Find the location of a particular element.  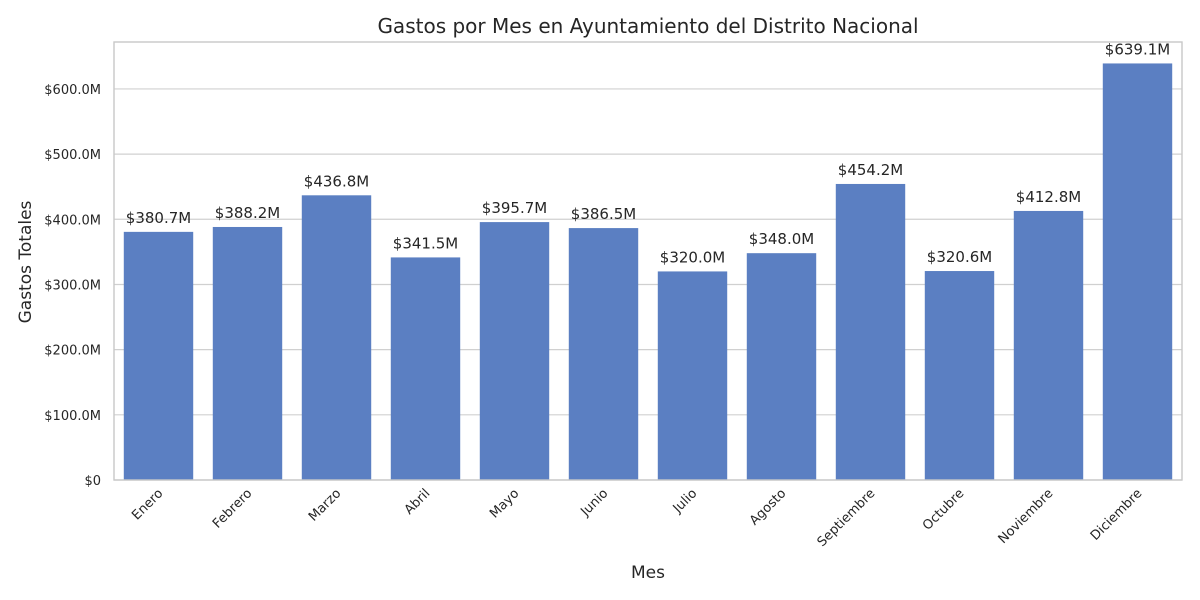

x-tick-label: Febrero is located at coordinates (232, 508).